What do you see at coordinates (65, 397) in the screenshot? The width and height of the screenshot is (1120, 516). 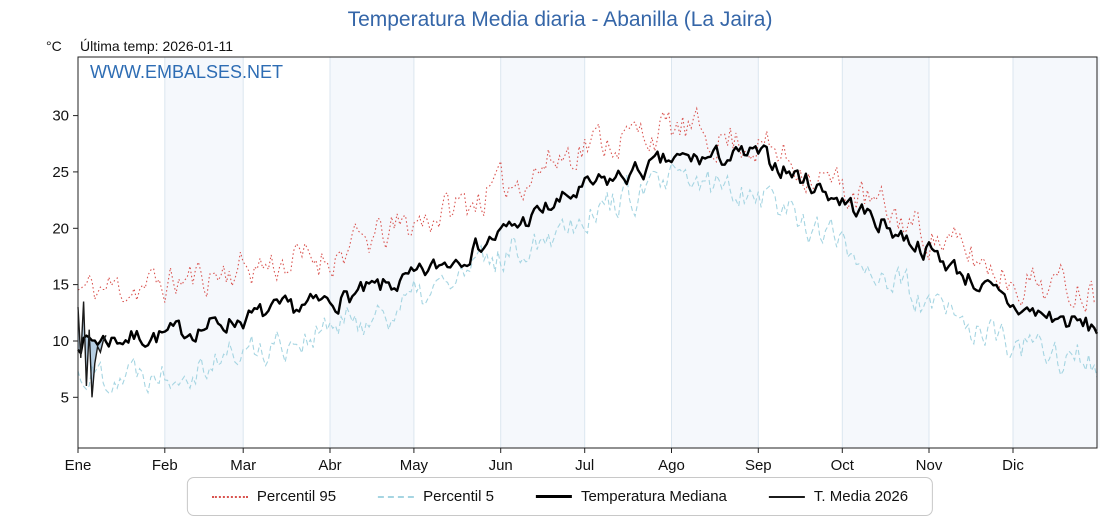 I see `y-tick-label: 5` at bounding box center [65, 397].